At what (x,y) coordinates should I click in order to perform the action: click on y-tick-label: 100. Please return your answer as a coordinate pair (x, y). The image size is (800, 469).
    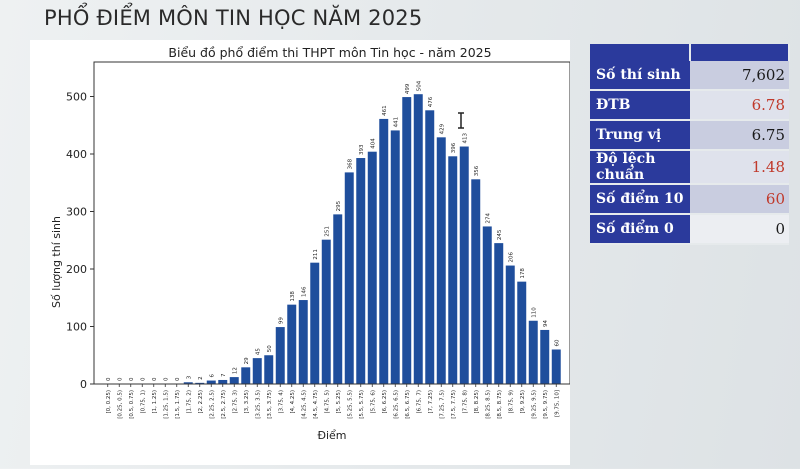
    Looking at the image, I should click on (76, 327).